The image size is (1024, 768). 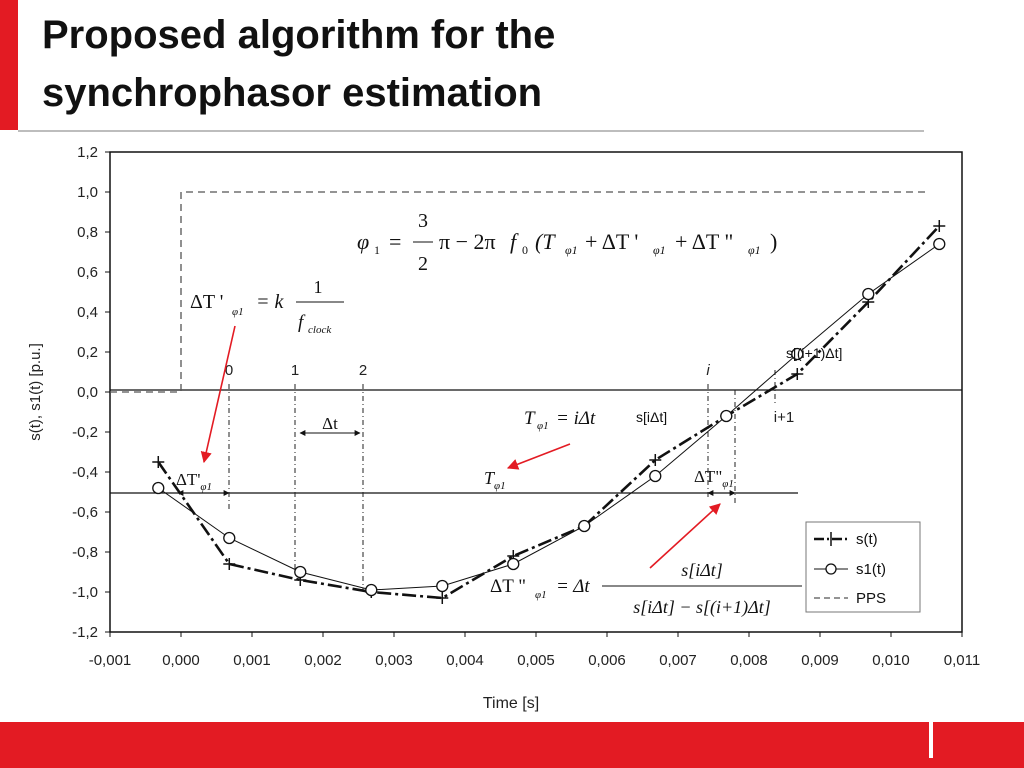 I want to click on formula-t-phi: T φ1 = iΔt, so click(x=560, y=420).